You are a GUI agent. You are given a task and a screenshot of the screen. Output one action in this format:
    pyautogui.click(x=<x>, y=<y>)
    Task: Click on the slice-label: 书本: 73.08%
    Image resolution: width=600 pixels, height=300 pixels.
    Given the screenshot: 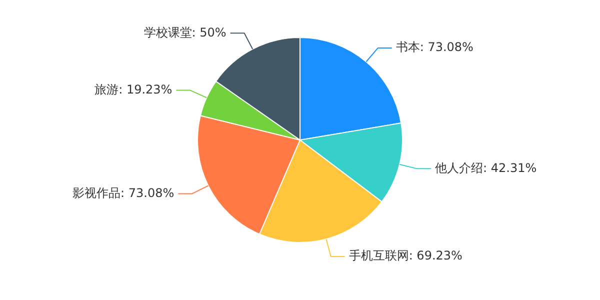 What is the action you would take?
    pyautogui.click(x=435, y=47)
    